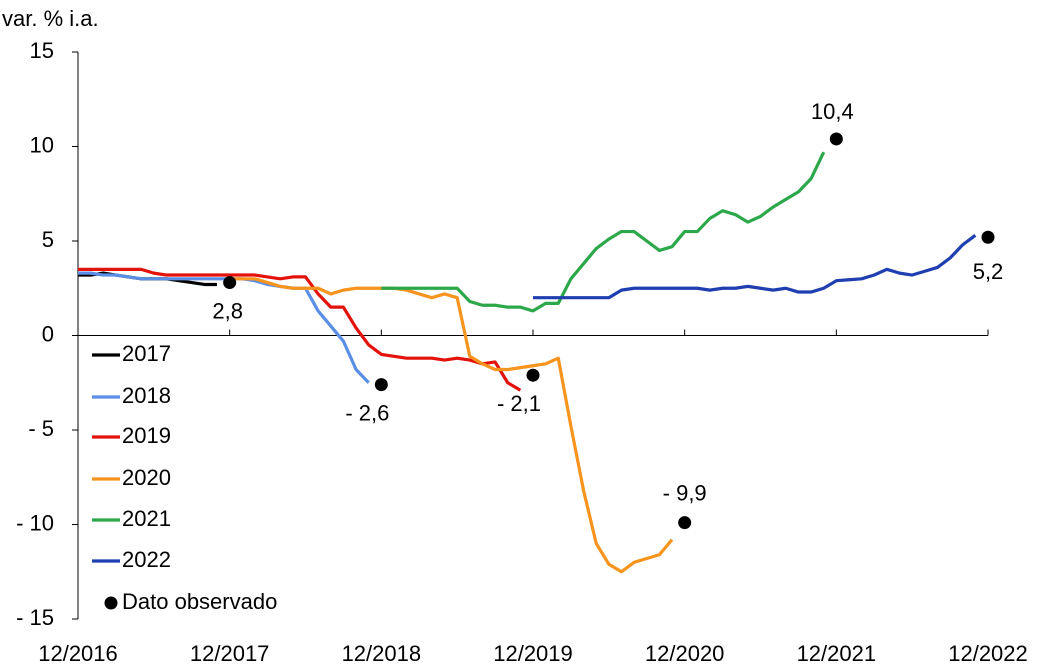  What do you see at coordinates (988, 271) in the screenshot?
I see `data-label: 5,2` at bounding box center [988, 271].